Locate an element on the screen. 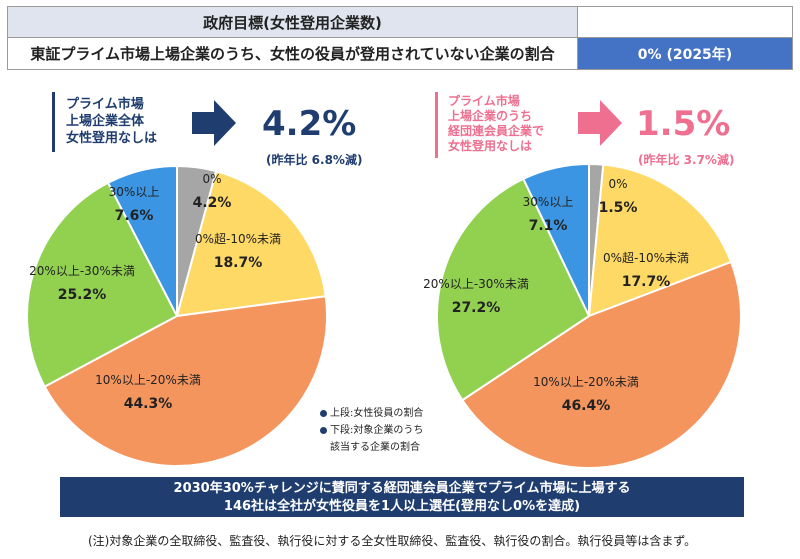 The height and width of the screenshot is (559, 800). right-arrow-icon is located at coordinates (600, 123).